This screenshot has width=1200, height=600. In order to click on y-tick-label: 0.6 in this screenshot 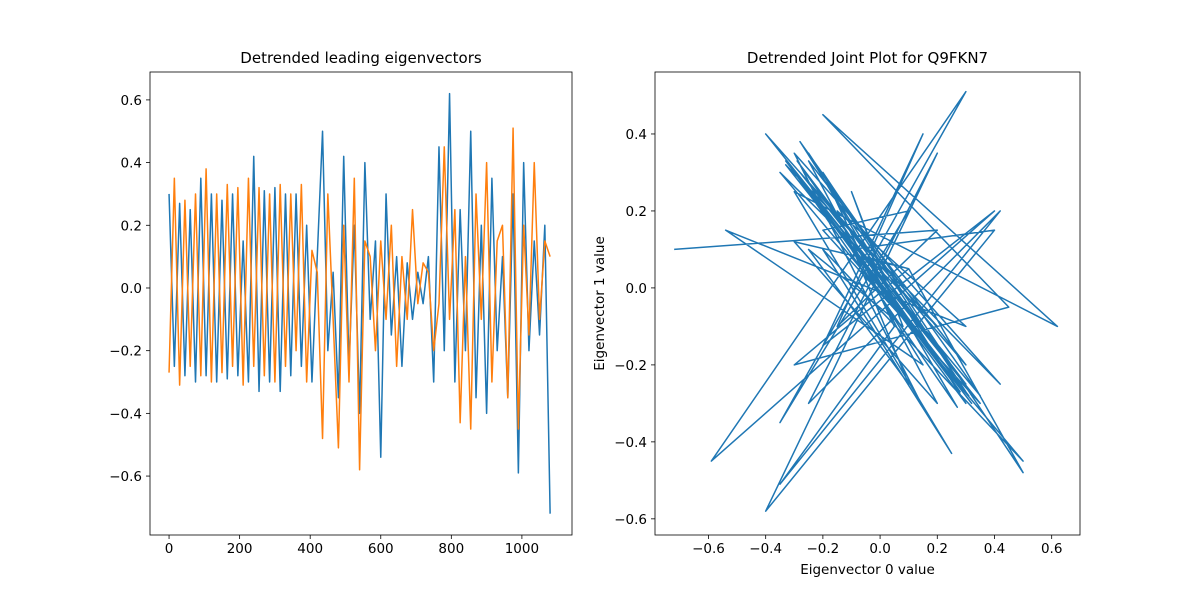, I will do `click(131, 101)`.